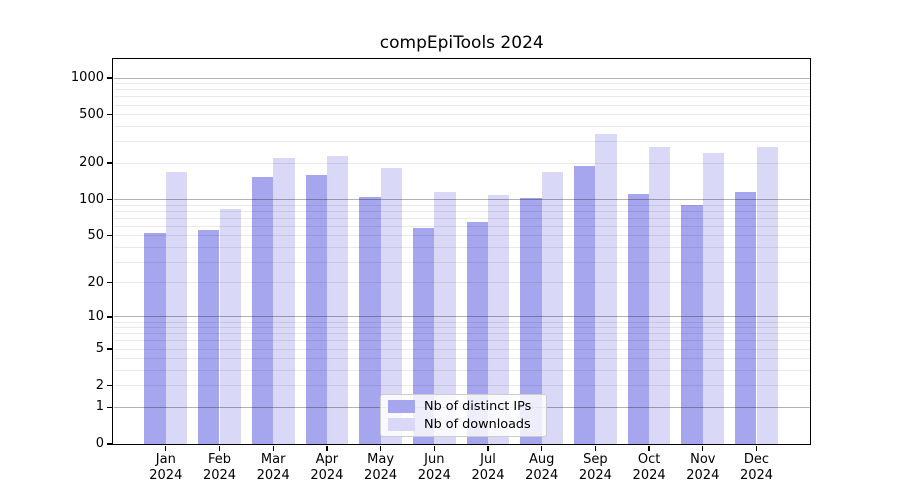 The width and height of the screenshot is (900, 500). What do you see at coordinates (488, 448) in the screenshot?
I see `x-tick-jul` at bounding box center [488, 448].